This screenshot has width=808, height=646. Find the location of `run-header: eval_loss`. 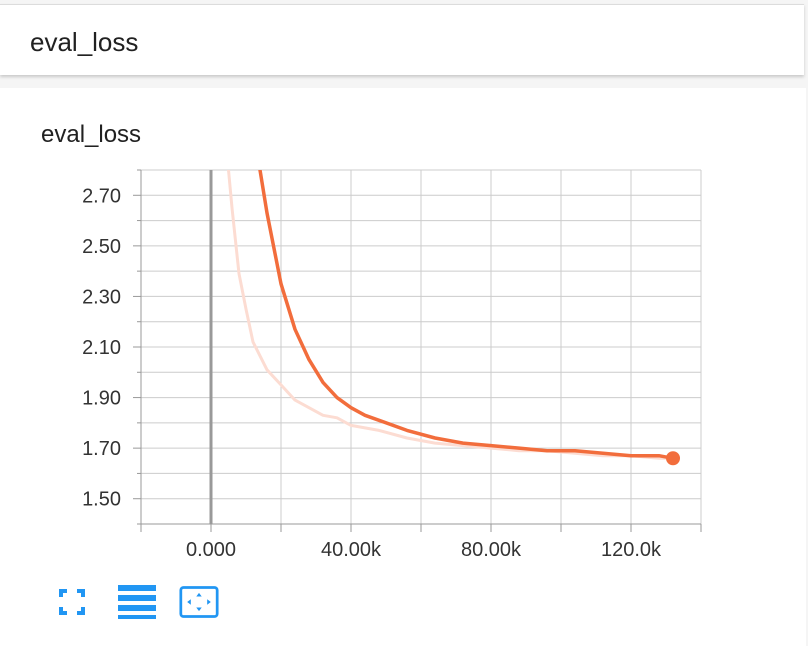

run-header: eval_loss is located at coordinates (402, 39).